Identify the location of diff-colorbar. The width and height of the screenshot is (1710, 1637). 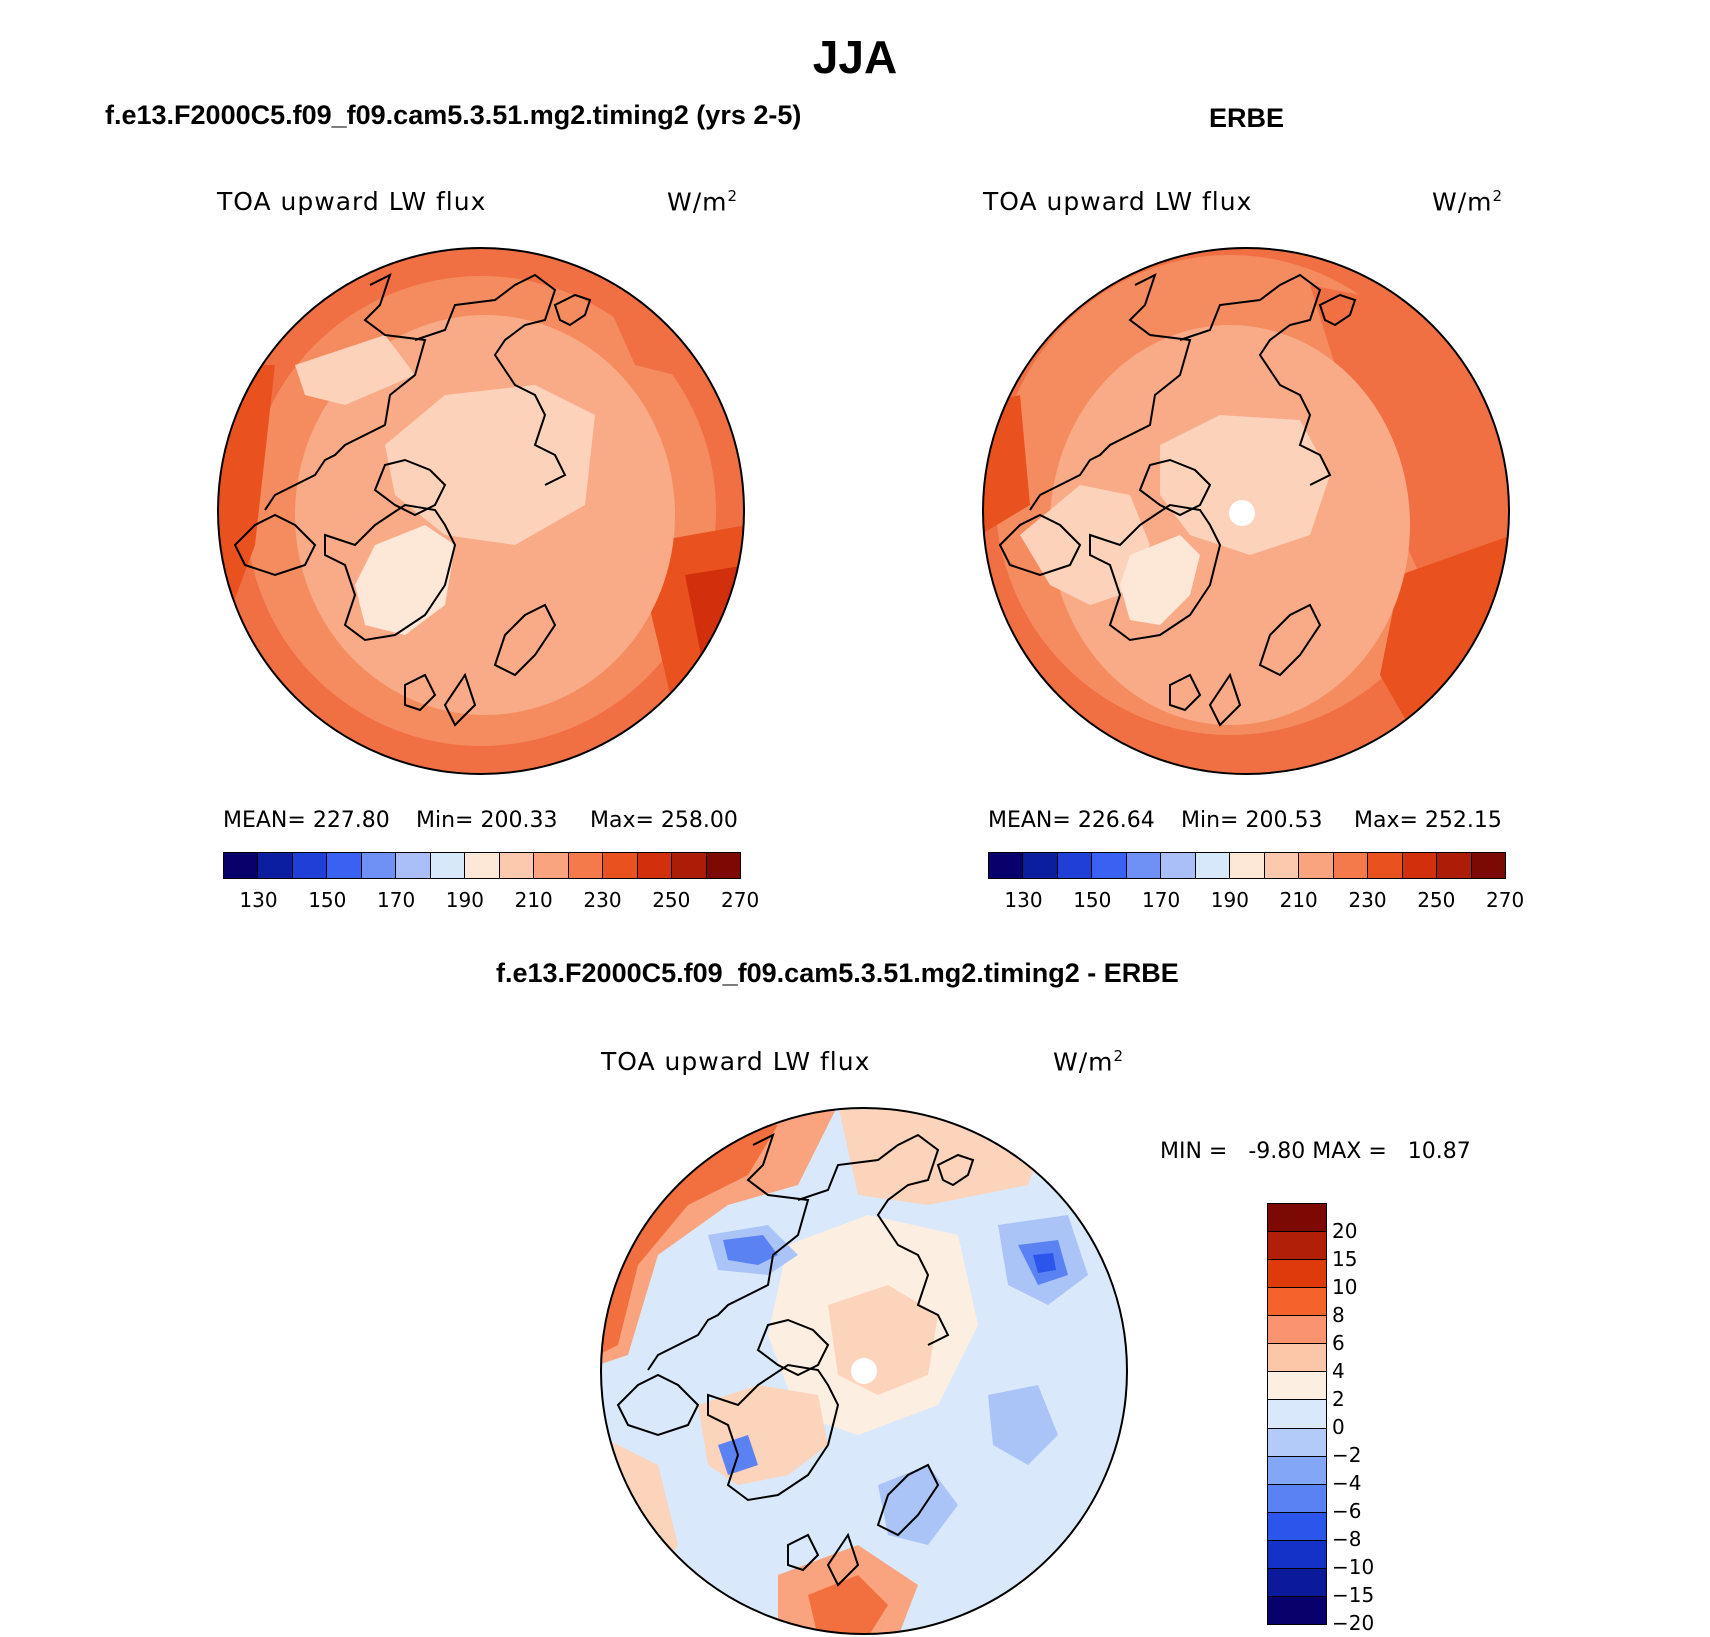
(1297, 1414).